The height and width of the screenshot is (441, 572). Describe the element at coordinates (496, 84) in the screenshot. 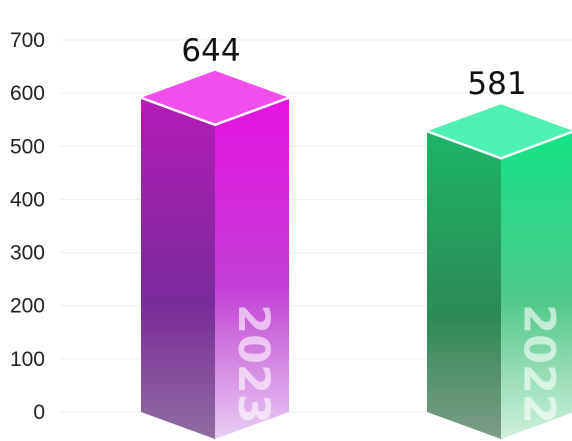

I see `bar-value-label: 581` at that location.